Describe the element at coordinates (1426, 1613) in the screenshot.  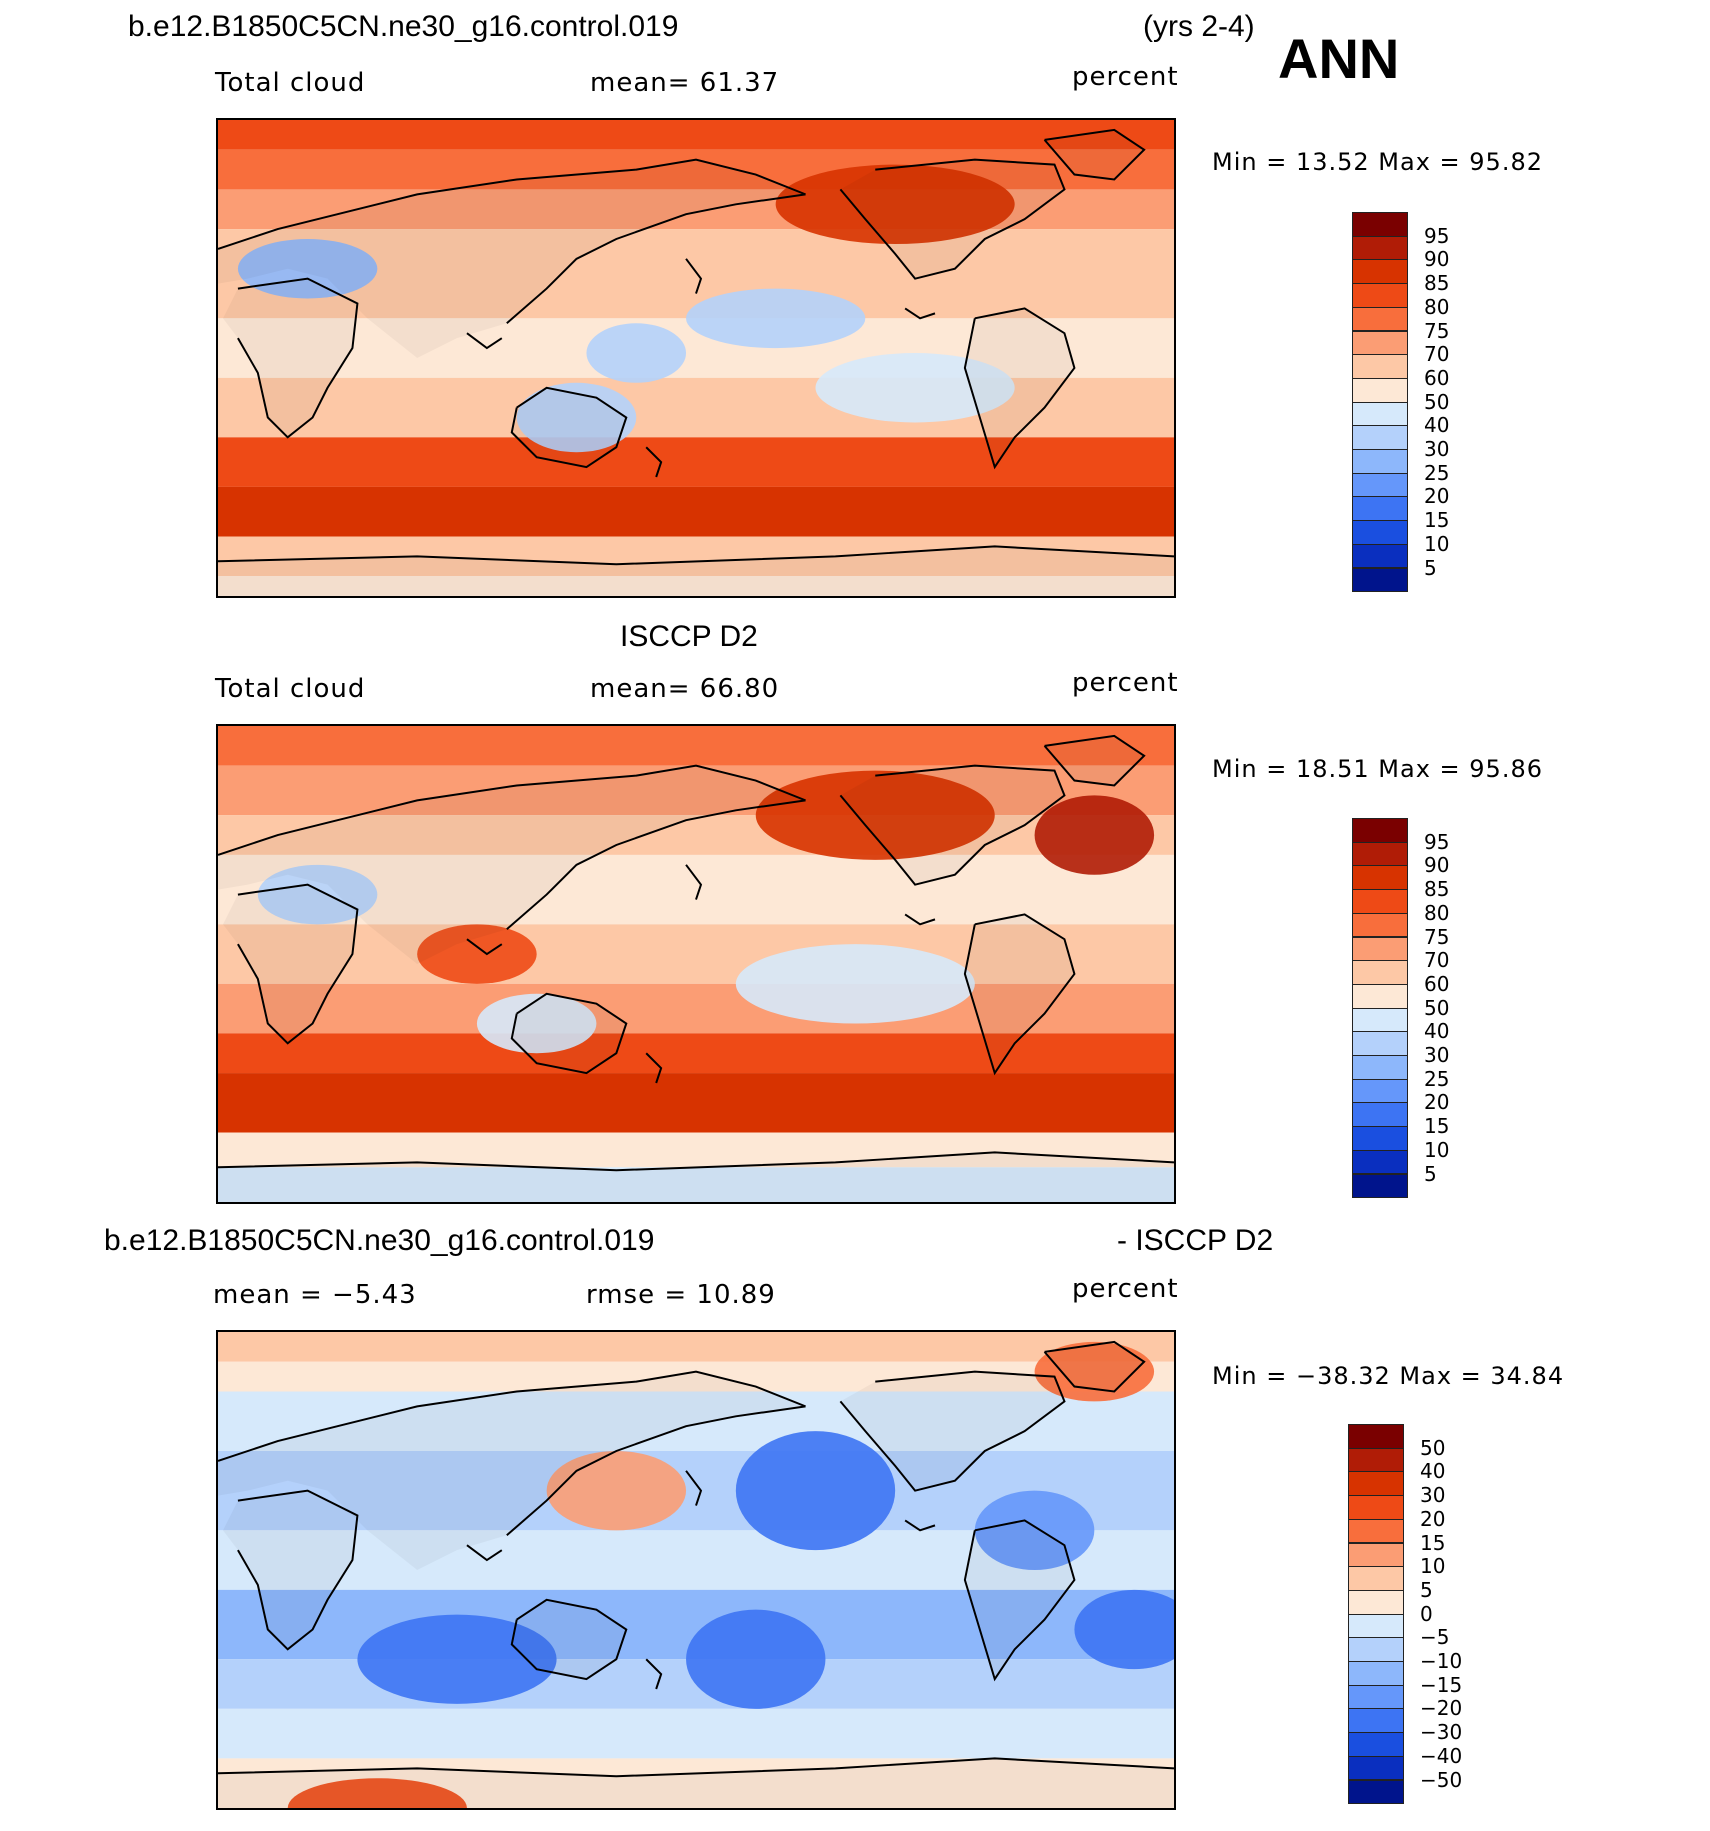
I see `colorbar-tick-label: 0` at that location.